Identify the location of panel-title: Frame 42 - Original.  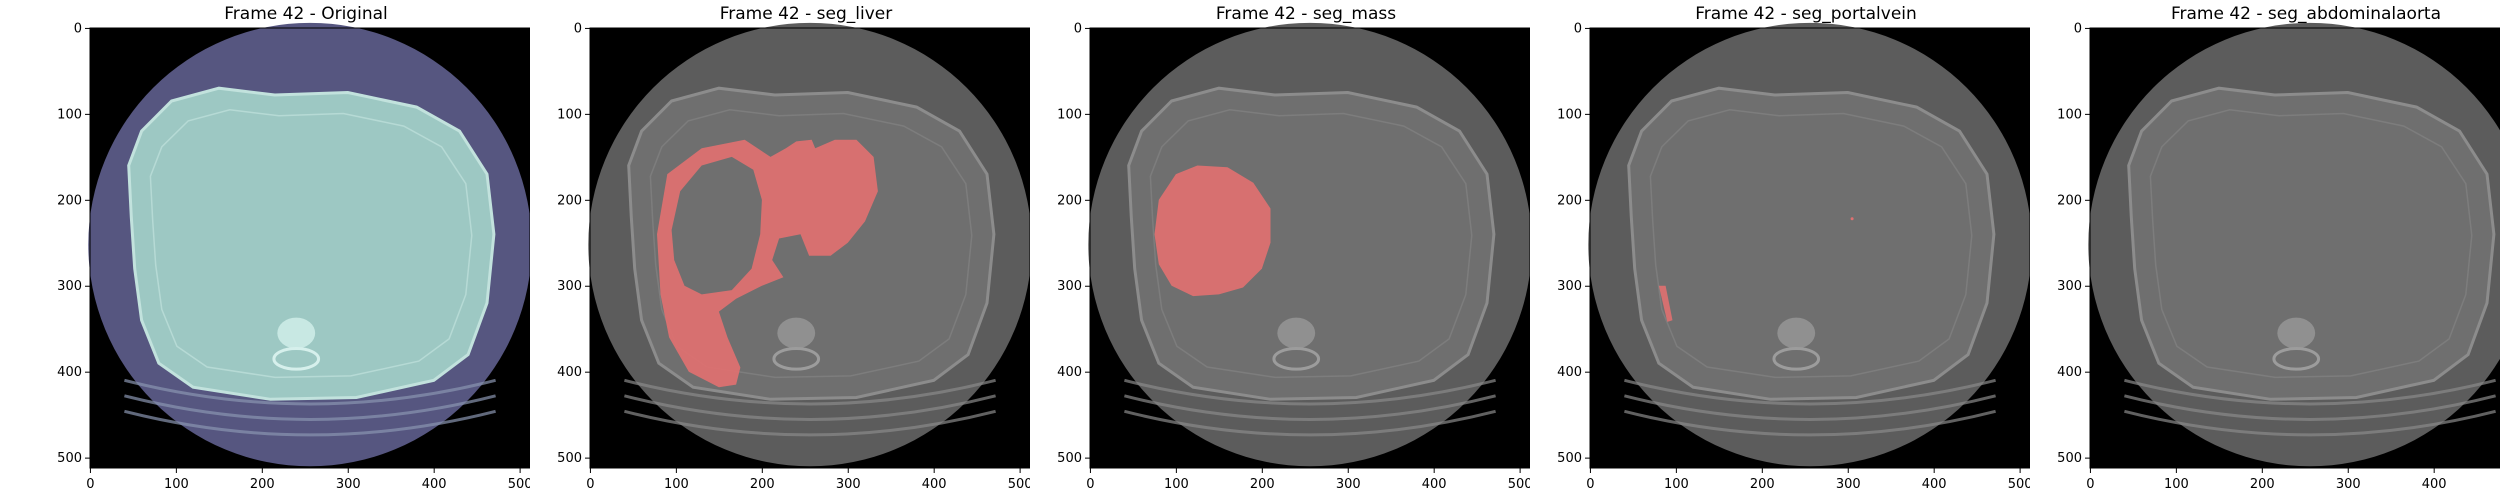
(306, 14).